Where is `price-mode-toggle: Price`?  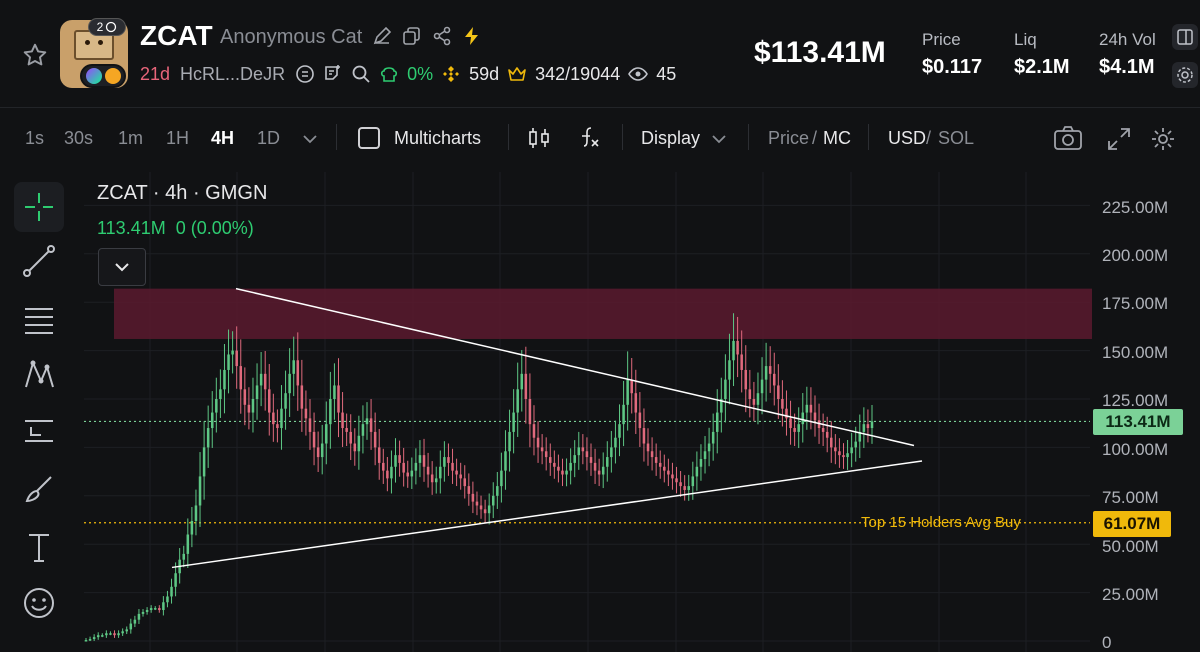 price-mode-toggle: Price is located at coordinates (789, 138).